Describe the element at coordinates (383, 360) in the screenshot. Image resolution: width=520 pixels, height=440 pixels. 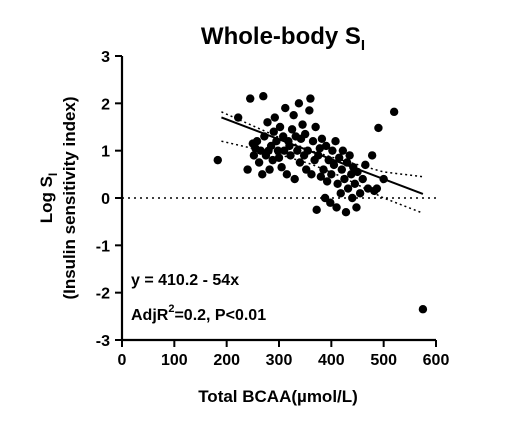
I see `x-tick-label: 500` at that location.